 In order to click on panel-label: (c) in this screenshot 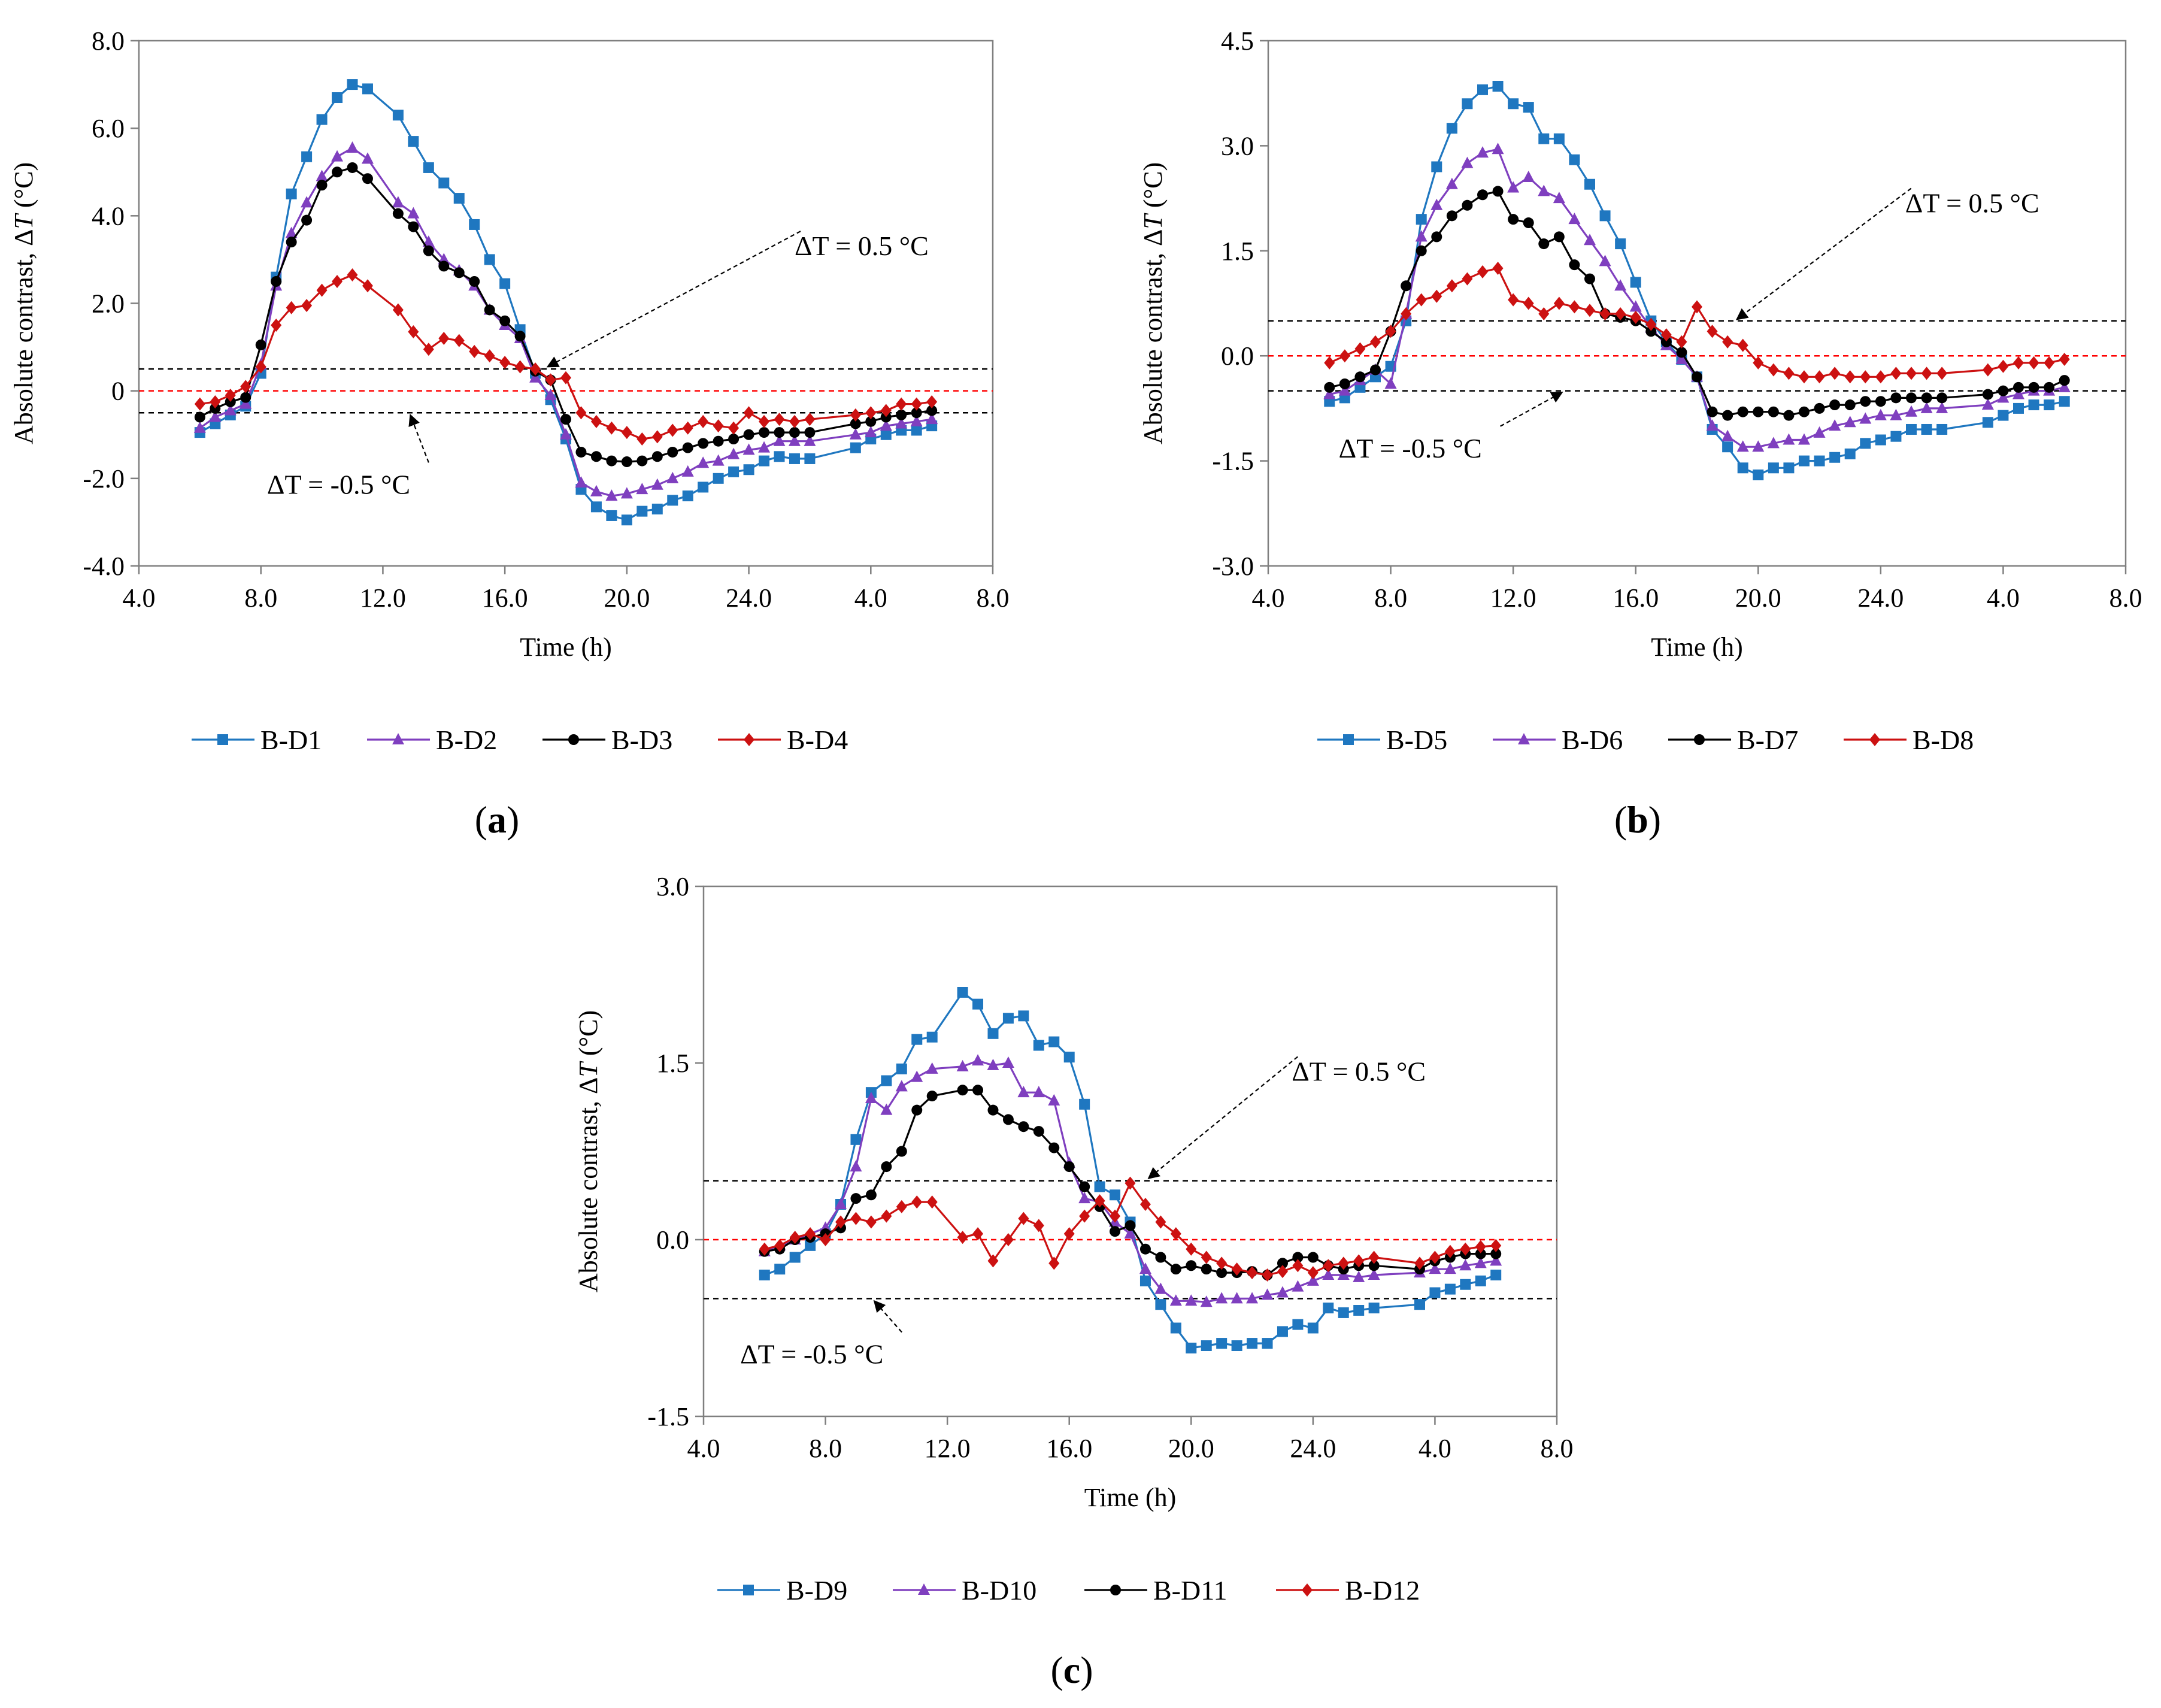, I will do `click(1071, 1670)`.